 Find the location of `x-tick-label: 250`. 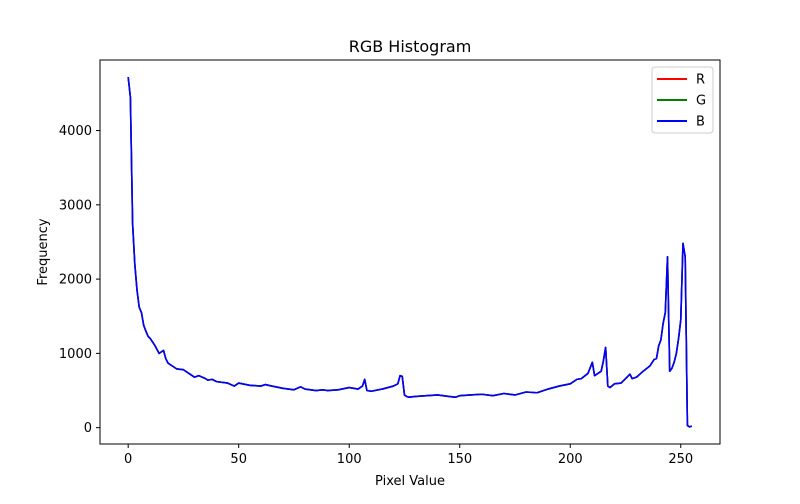

x-tick-label: 250 is located at coordinates (680, 459).